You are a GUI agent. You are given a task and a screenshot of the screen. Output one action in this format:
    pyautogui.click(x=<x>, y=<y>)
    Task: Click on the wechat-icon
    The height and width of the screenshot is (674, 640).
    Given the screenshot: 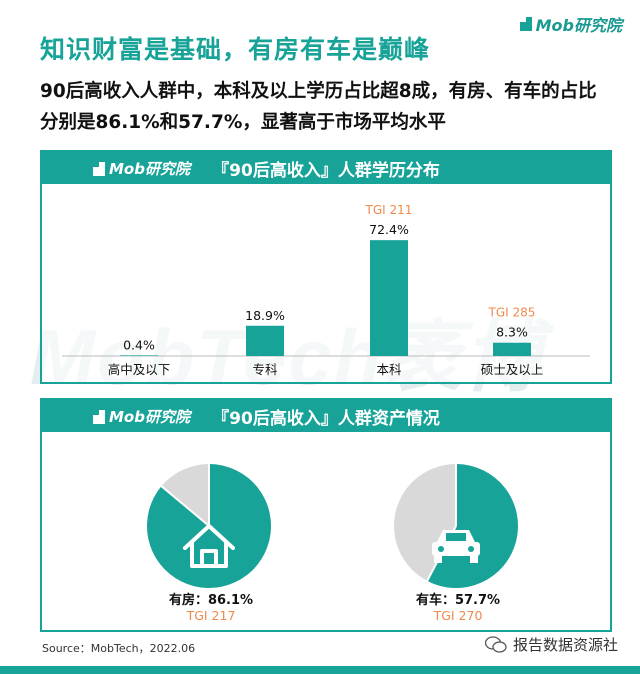 What is the action you would take?
    pyautogui.click(x=495, y=644)
    